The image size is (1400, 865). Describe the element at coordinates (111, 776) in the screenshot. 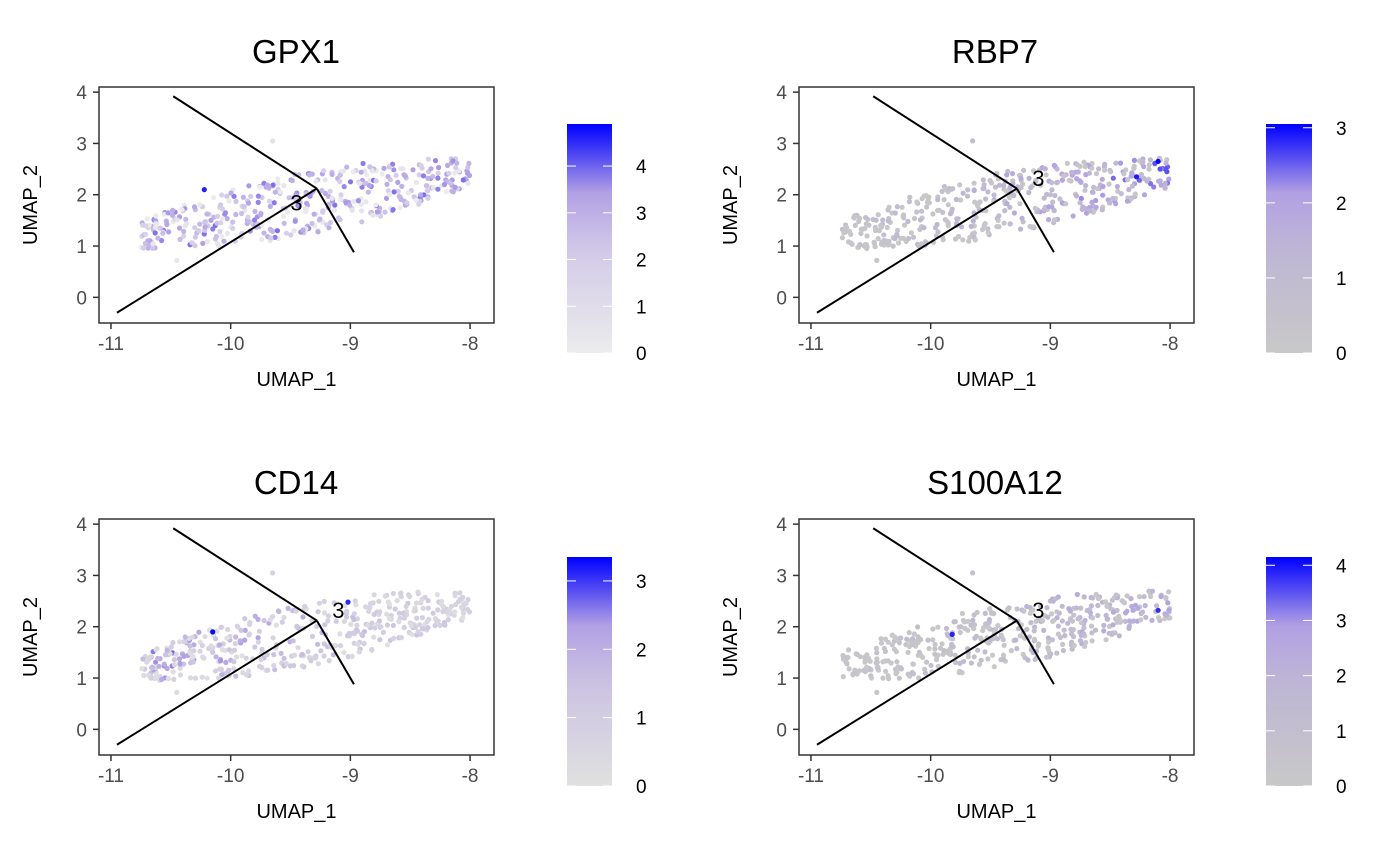

I see `x-tick-label: -11` at that location.